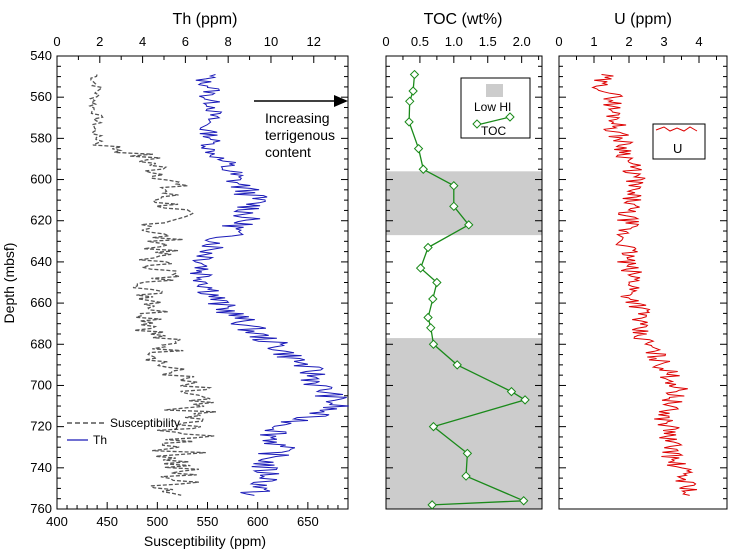 This screenshot has width=732, height=555. I want to click on toc-axis-title: TOC (wt%), so click(463, 19).